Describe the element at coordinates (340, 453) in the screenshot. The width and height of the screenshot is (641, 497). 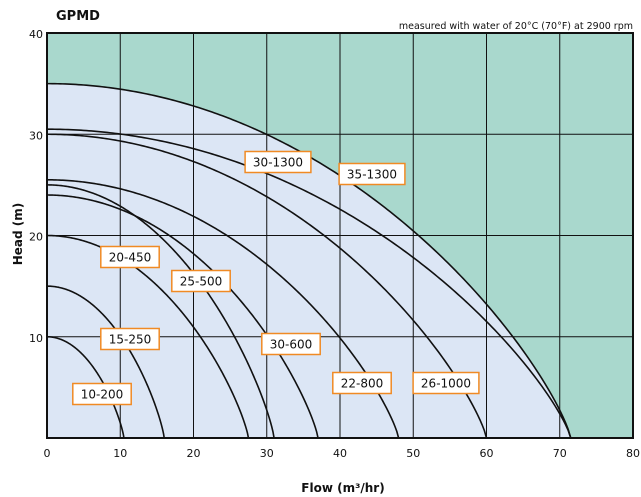
I see `x-tick-label: 40` at that location.